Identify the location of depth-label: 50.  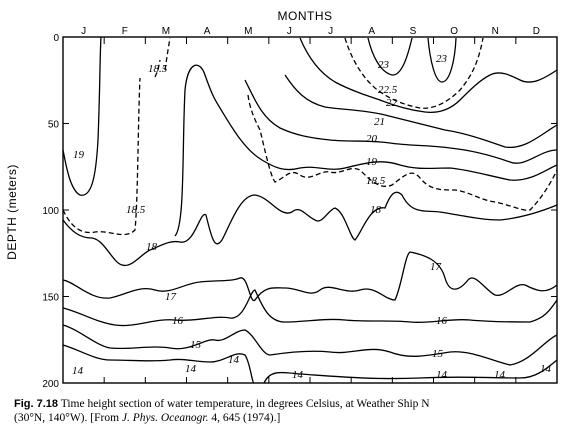
(54, 125).